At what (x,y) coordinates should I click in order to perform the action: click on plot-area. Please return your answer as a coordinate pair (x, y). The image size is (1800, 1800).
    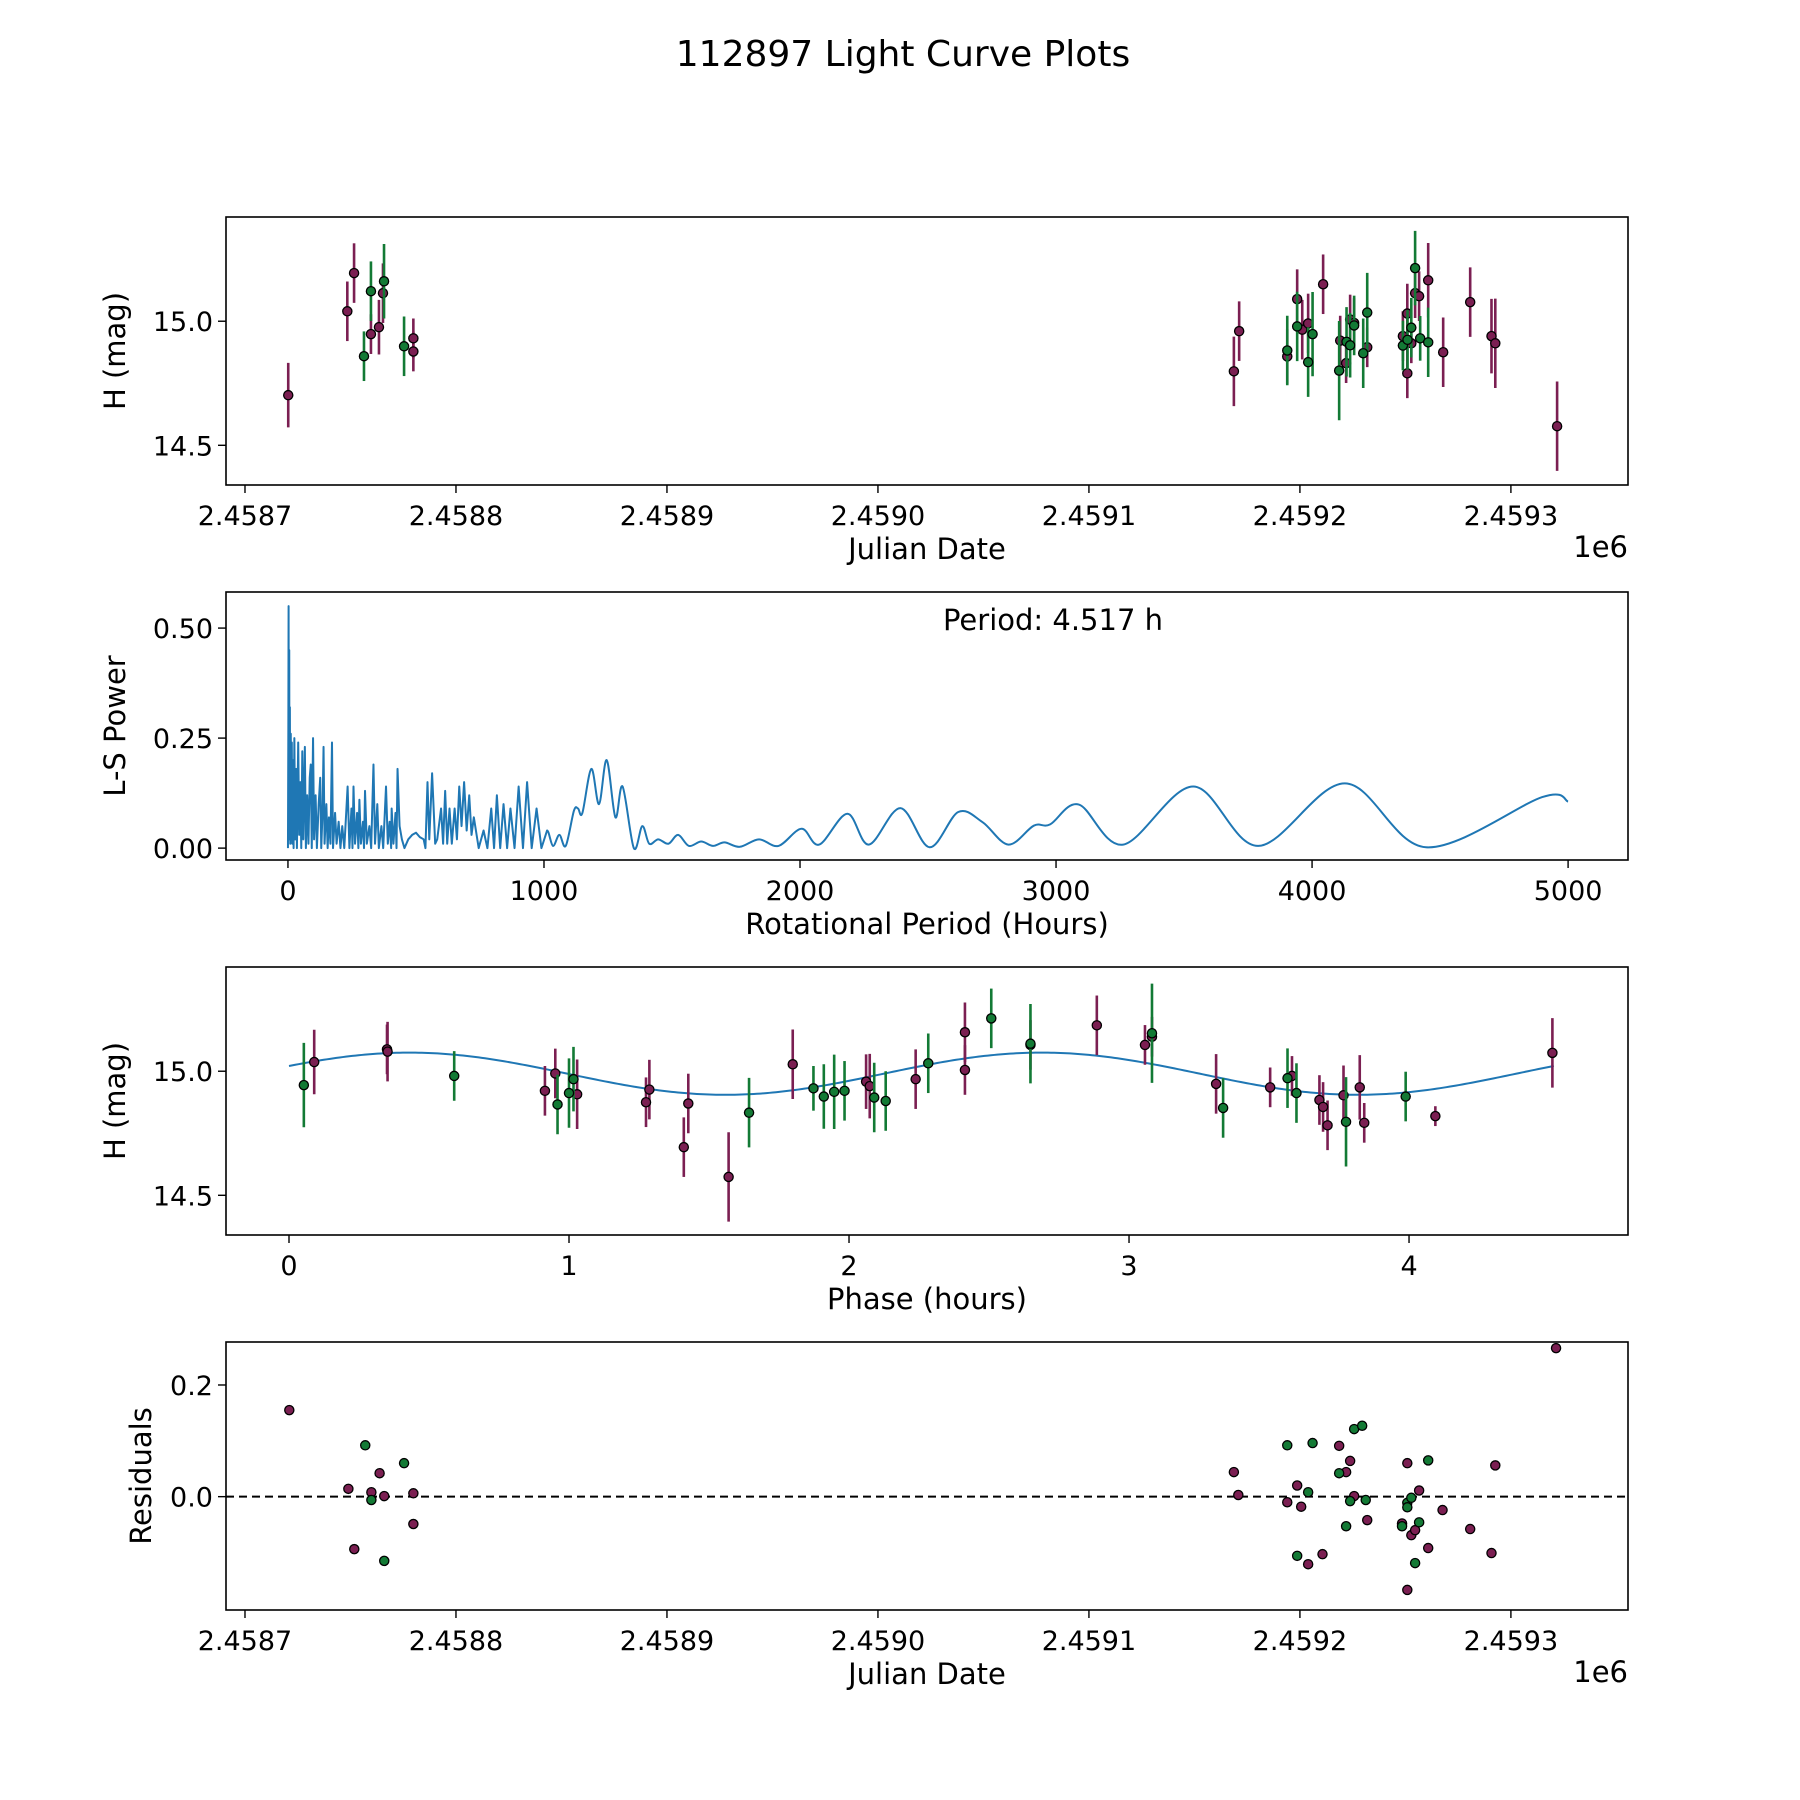
    Looking at the image, I should click on (927, 728).